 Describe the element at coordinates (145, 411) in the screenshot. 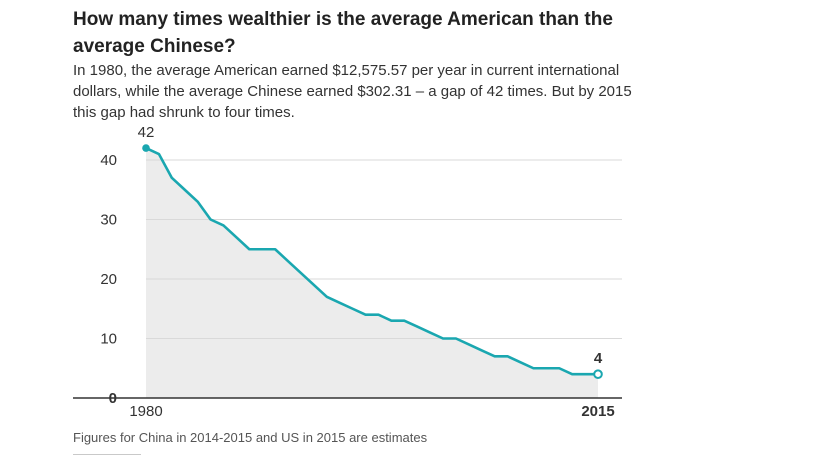

I see `x-tick-label-1980: 1980` at that location.